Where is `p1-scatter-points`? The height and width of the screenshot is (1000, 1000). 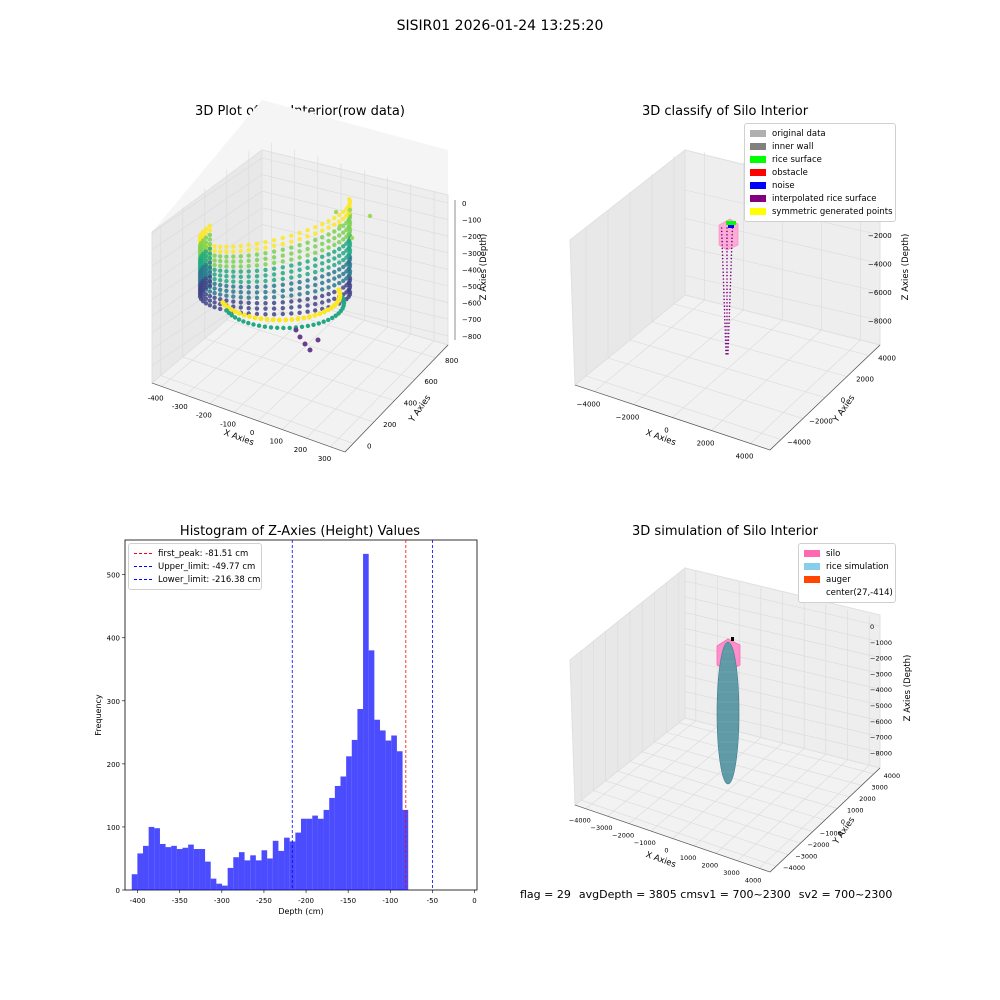
p1-scatter-points is located at coordinates (285, 275).